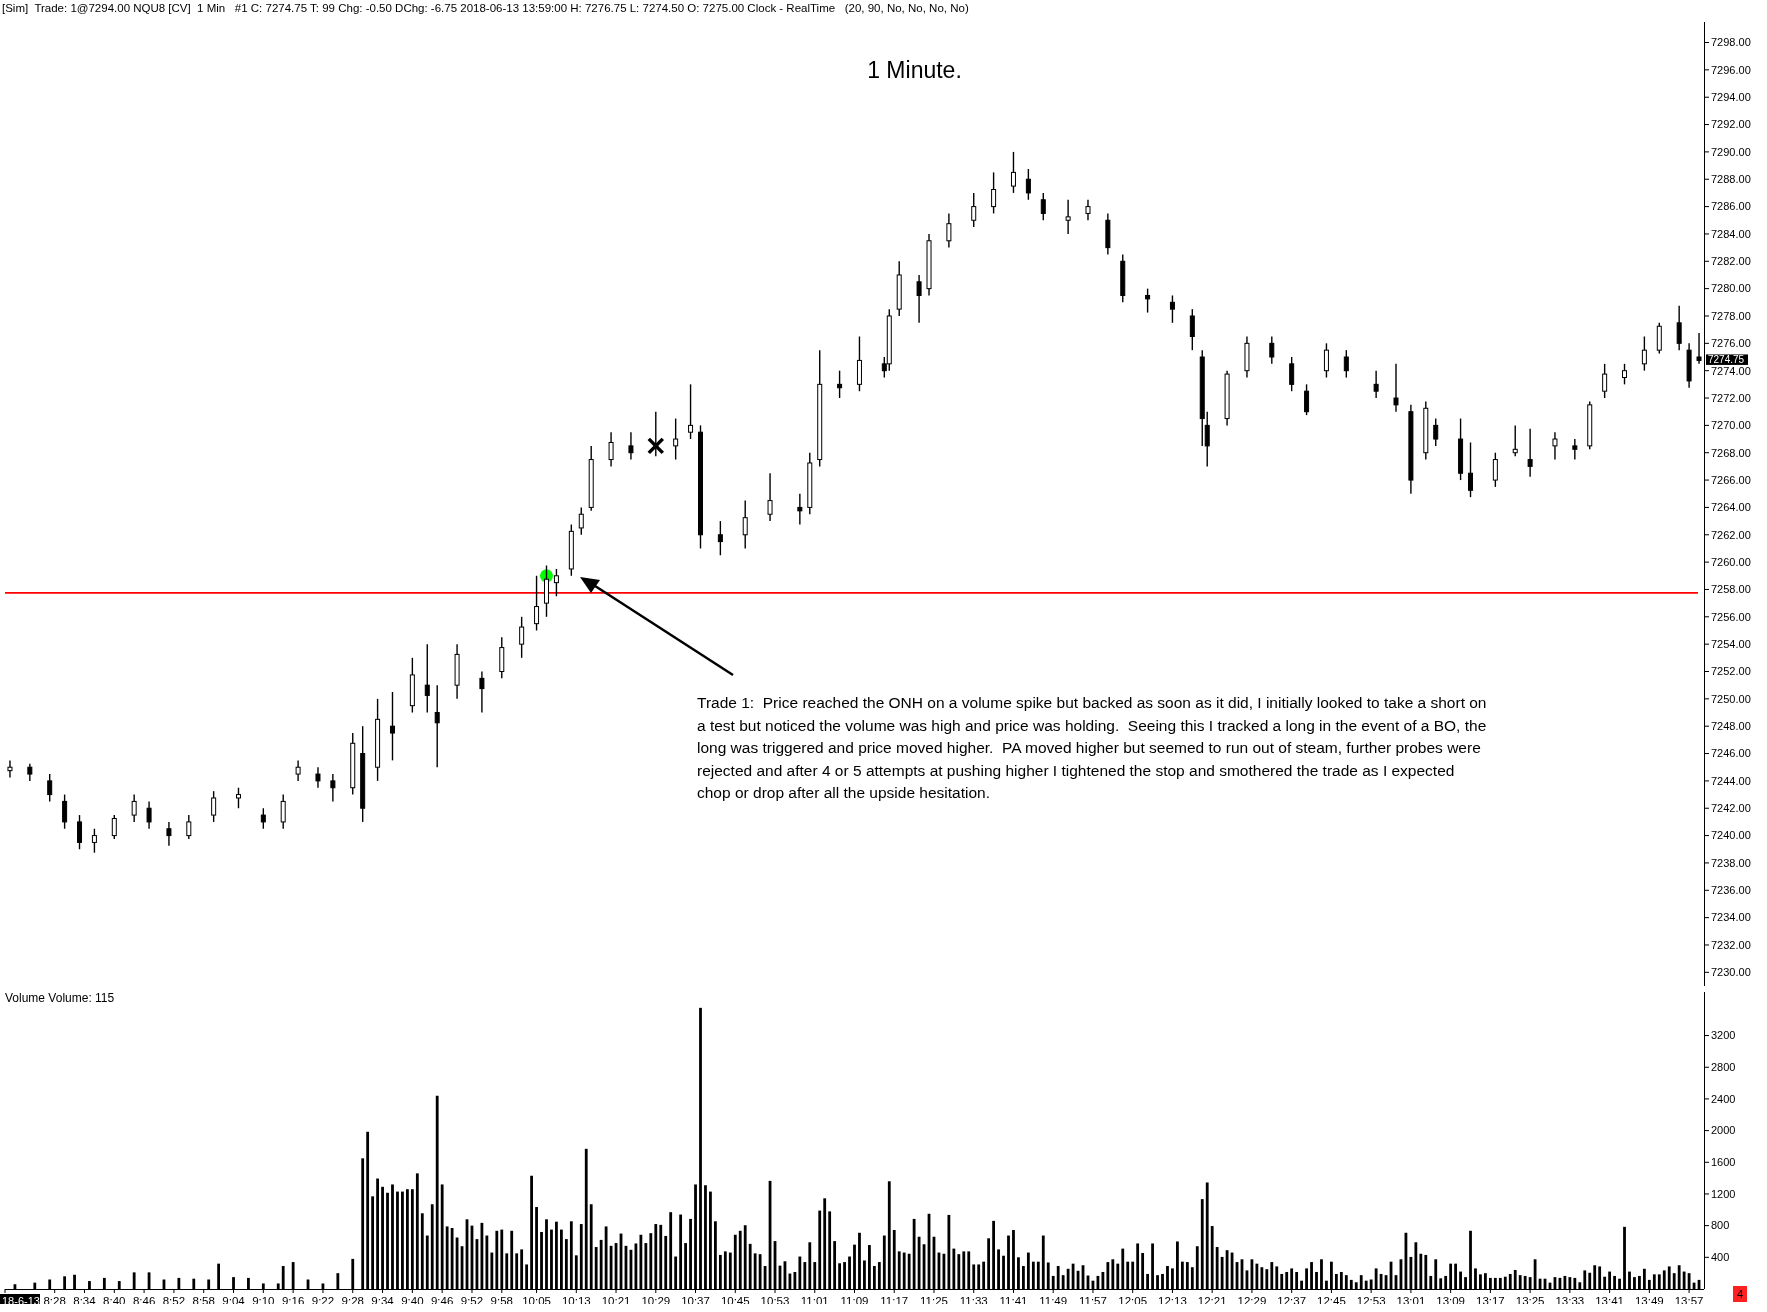  I want to click on y-tick-label: 7230.00, so click(1731, 972).